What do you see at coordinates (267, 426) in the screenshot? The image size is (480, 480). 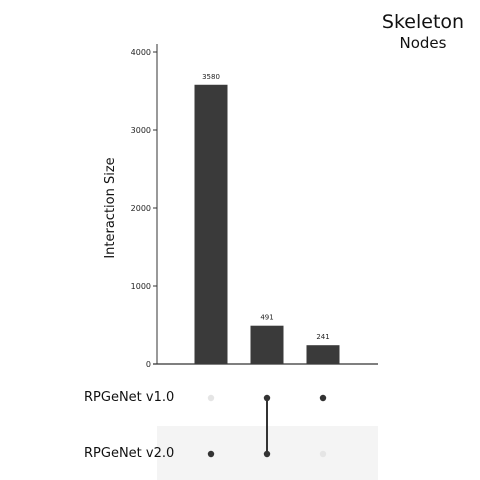 I see `membership-matrix` at bounding box center [267, 426].